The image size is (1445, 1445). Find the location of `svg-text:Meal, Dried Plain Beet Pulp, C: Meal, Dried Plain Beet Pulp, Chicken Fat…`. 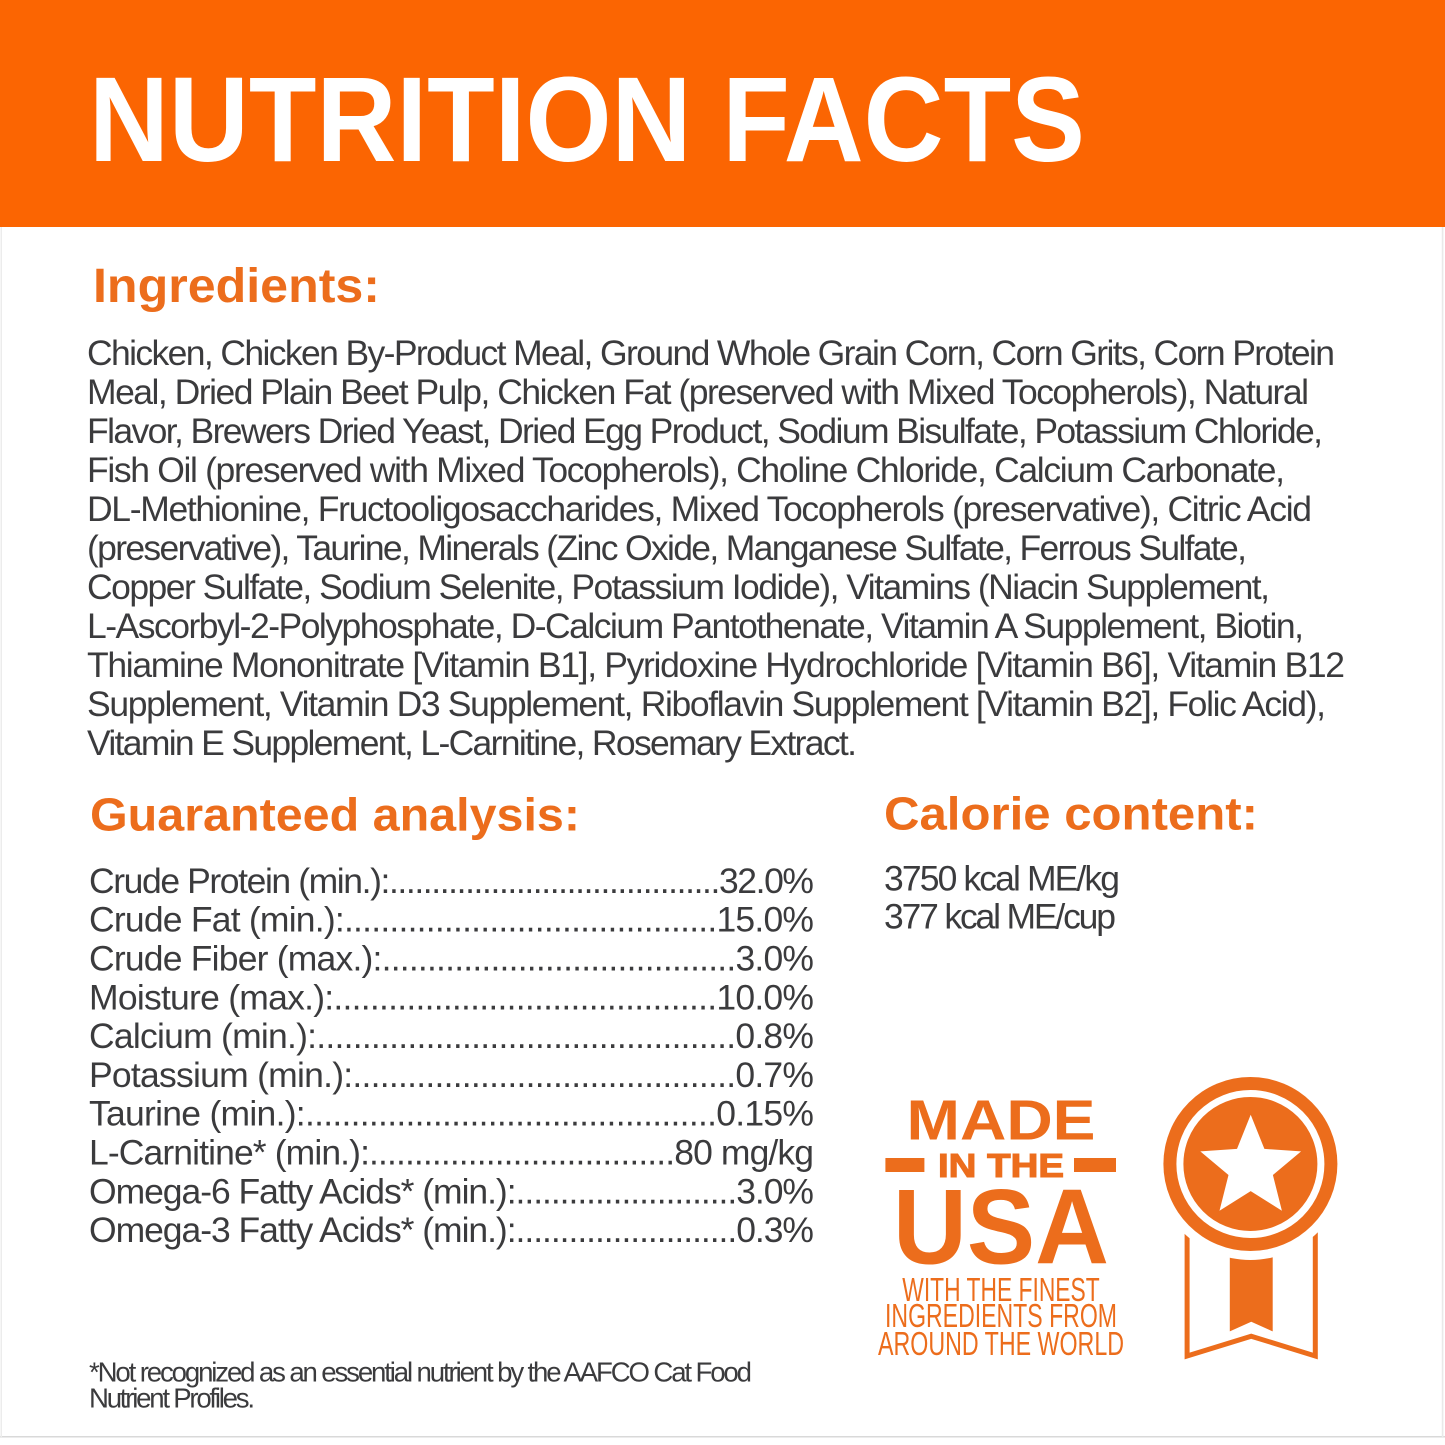

svg-text:Meal, Dried Plain Beet Pulp, C: Meal, Dried Plain Beet Pulp, Chicken Fat… is located at coordinates (698, 392).